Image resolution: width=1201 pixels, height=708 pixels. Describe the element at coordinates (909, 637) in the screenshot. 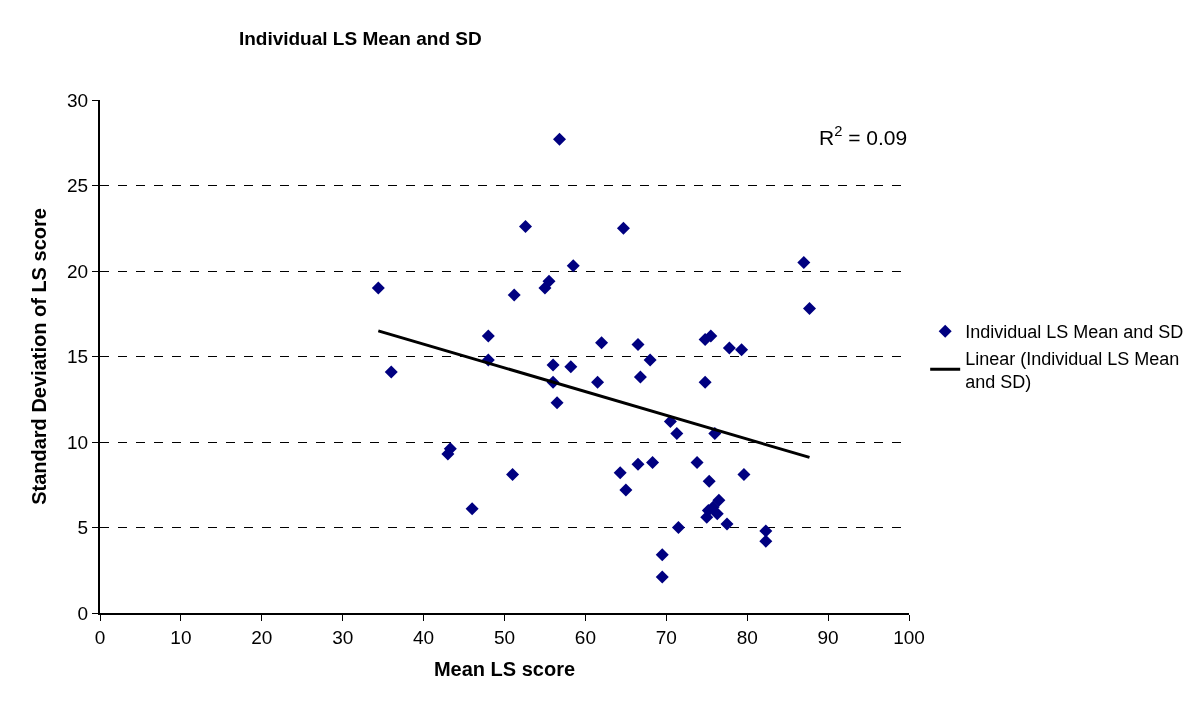

I see `x-tick-label: 100` at that location.